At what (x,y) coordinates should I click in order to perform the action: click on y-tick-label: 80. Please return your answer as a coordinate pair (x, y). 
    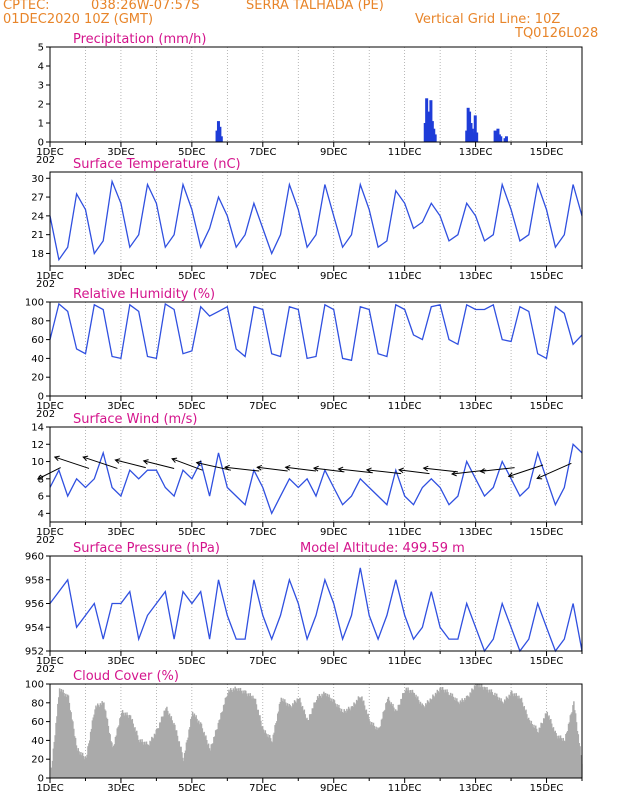
    Looking at the image, I should click on (37, 321).